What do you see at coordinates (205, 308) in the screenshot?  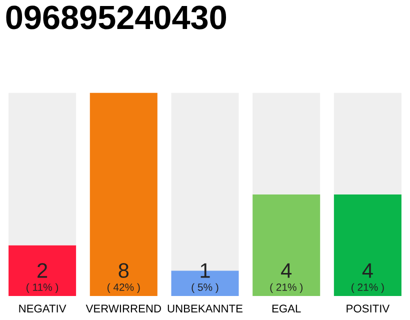 I see `x-tick-label: UNBEKANNTE` at bounding box center [205, 308].